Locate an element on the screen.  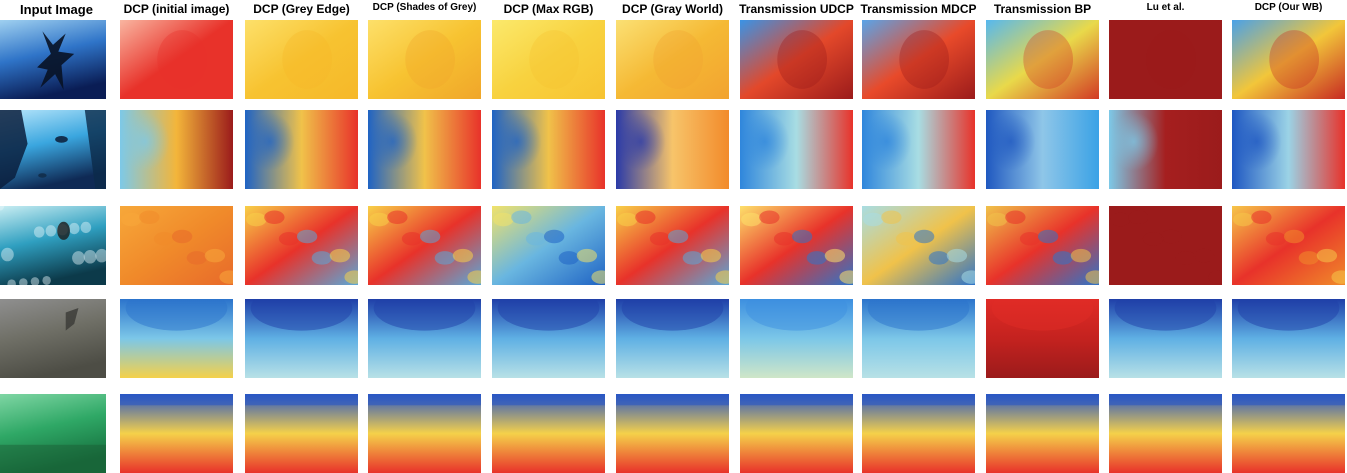
column-header-7: Transmission UDCP is located at coordinates (796, 9).